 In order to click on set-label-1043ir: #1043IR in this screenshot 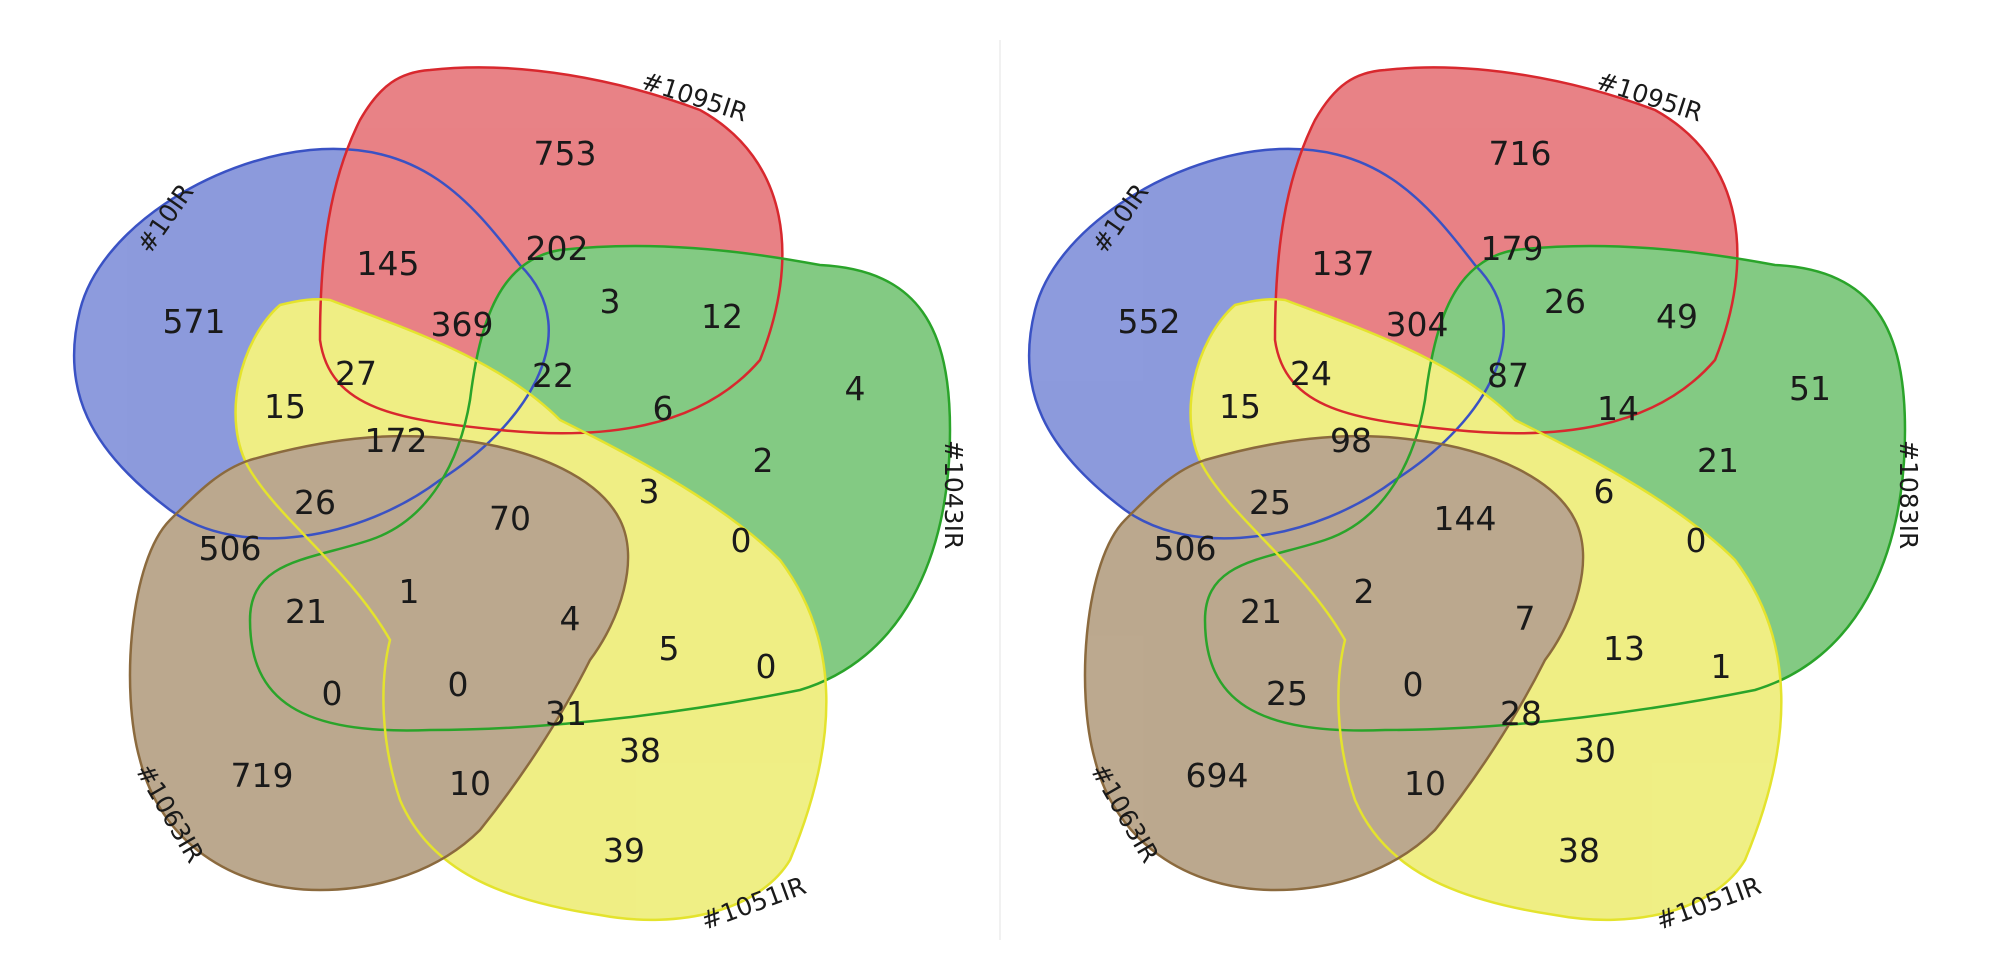, I will do `click(953, 494)`.